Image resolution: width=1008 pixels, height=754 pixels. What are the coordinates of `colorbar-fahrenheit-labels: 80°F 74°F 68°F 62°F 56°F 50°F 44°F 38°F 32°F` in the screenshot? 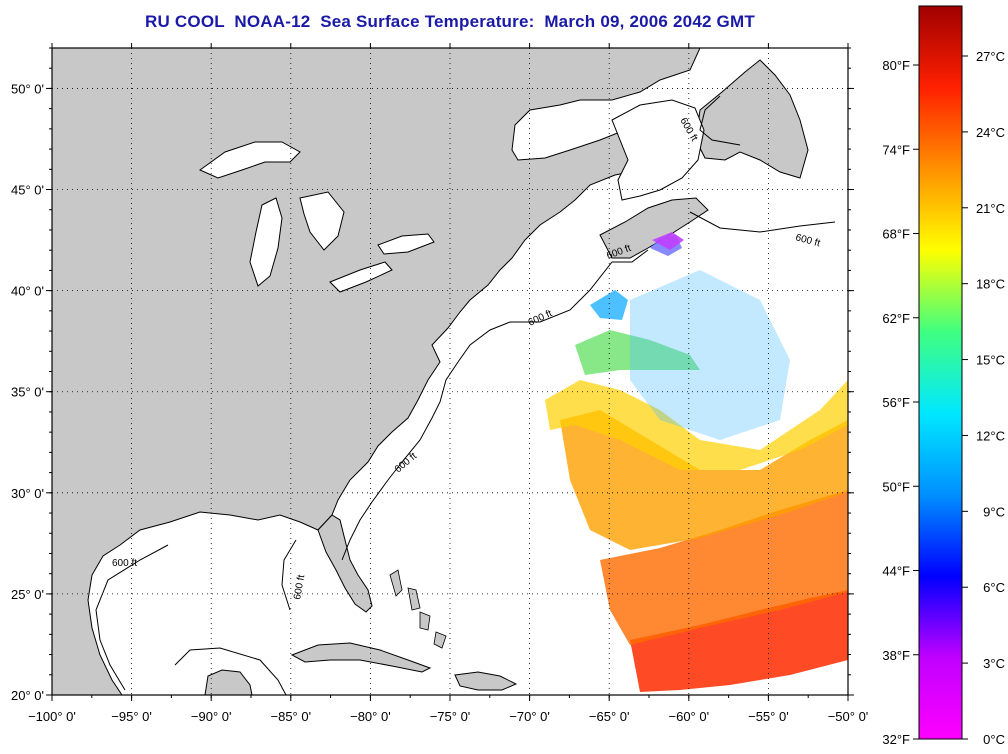 It's located at (900, 402).